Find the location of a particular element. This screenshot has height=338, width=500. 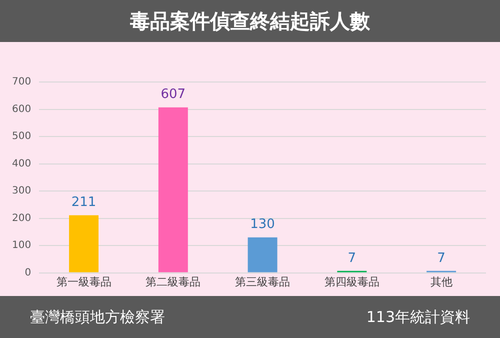

data-label: 607 is located at coordinates (173, 94).